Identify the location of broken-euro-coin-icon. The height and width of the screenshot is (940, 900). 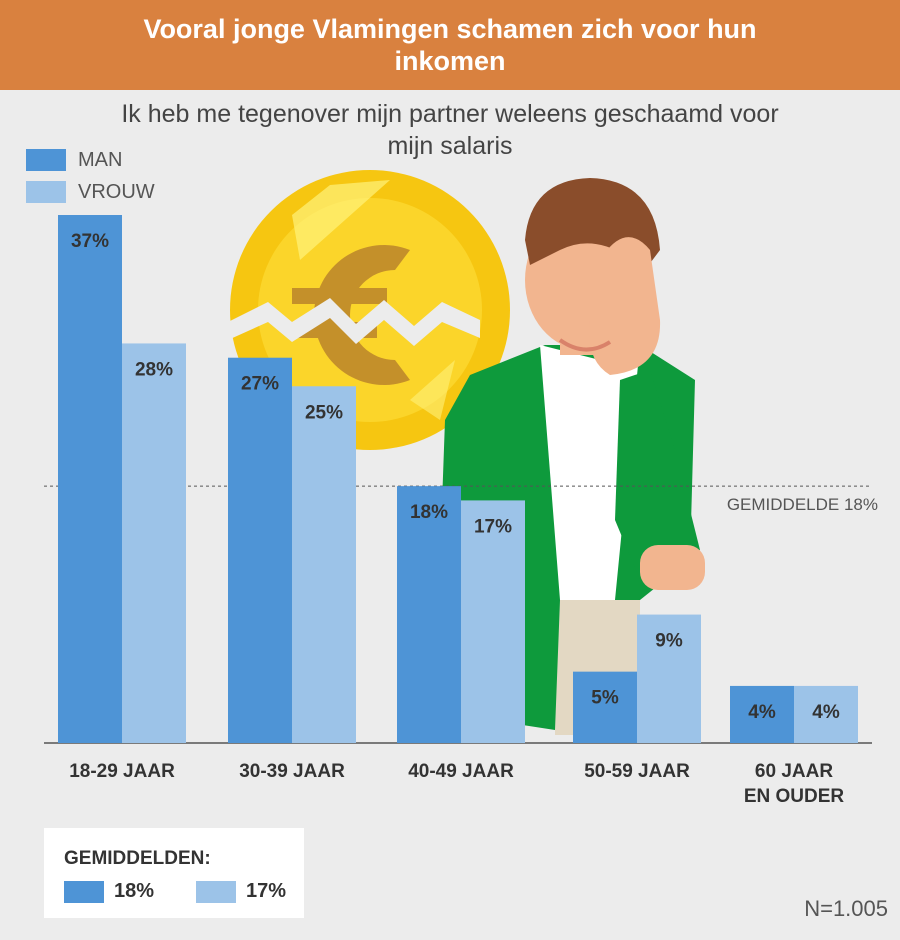
(369, 310).